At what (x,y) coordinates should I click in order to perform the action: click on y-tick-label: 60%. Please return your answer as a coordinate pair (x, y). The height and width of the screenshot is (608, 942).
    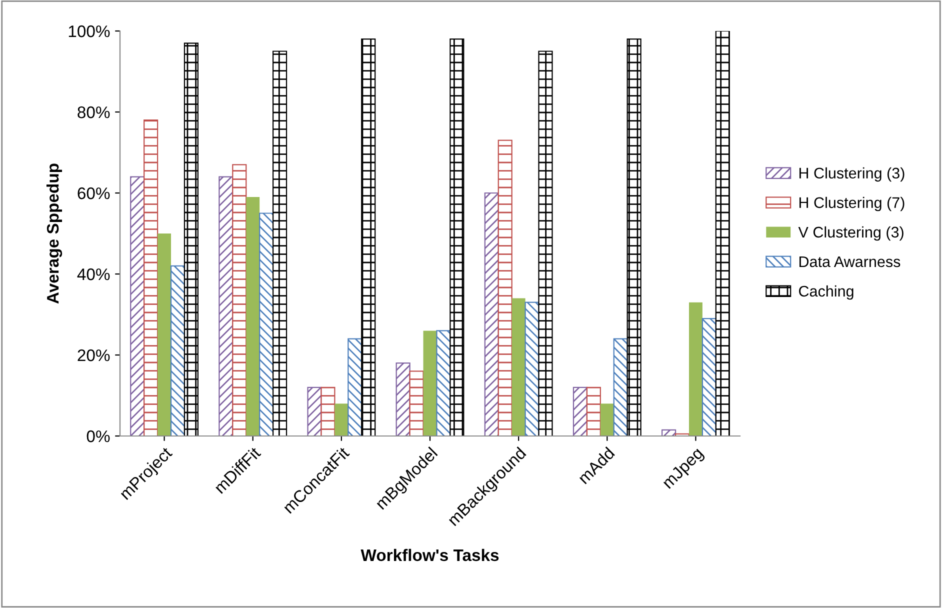
    Looking at the image, I should click on (94, 193).